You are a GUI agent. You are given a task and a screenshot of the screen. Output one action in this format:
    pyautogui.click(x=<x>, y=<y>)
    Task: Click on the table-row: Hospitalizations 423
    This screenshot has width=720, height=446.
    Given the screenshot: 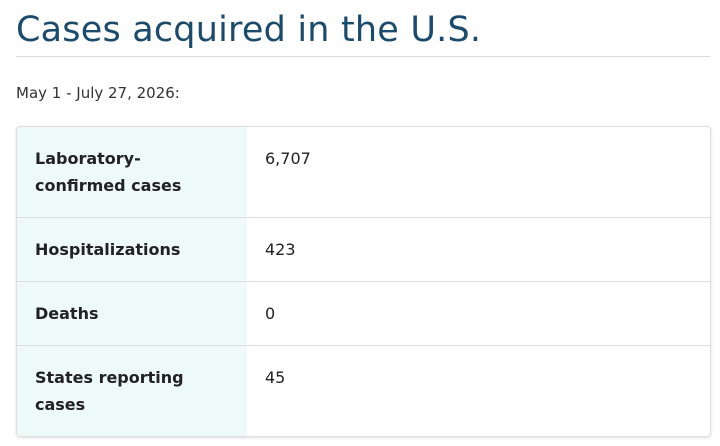 What is the action you would take?
    pyautogui.click(x=363, y=249)
    